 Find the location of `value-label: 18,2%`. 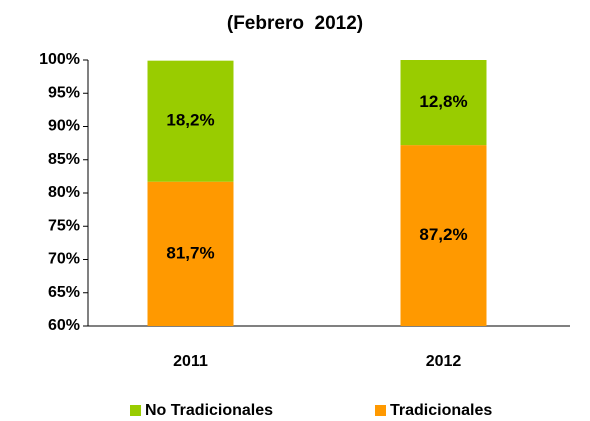

value-label: 18,2% is located at coordinates (190, 120).